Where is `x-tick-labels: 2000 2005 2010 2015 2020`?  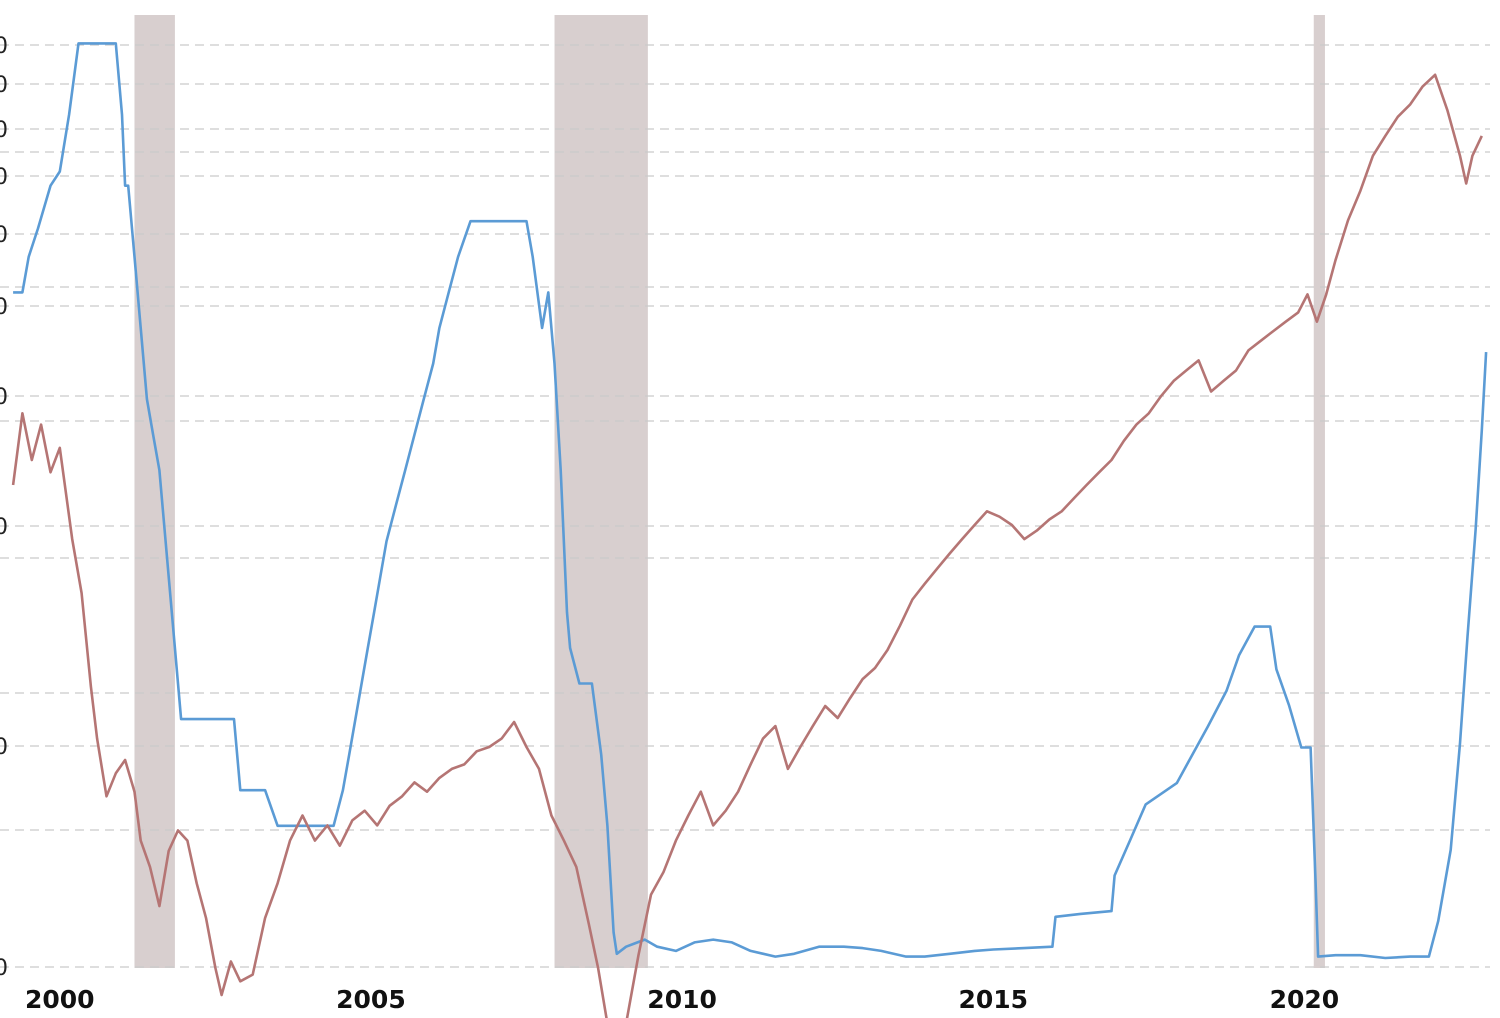
x-tick-labels: 2000 2005 2010 2015 2020 is located at coordinates (682, 999).